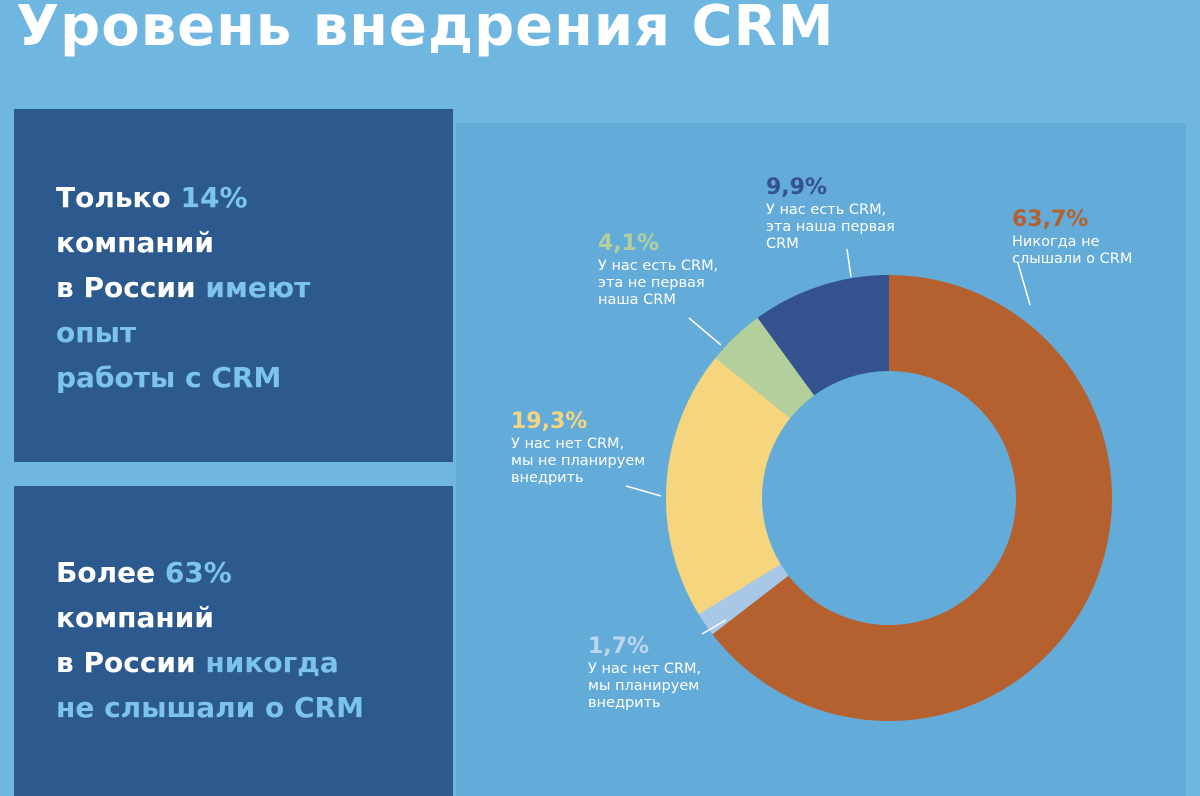 This screenshot has width=1200, height=796. What do you see at coordinates (651, 283) in the screenshot?
I see `slice-category-label: эта не первая` at bounding box center [651, 283].